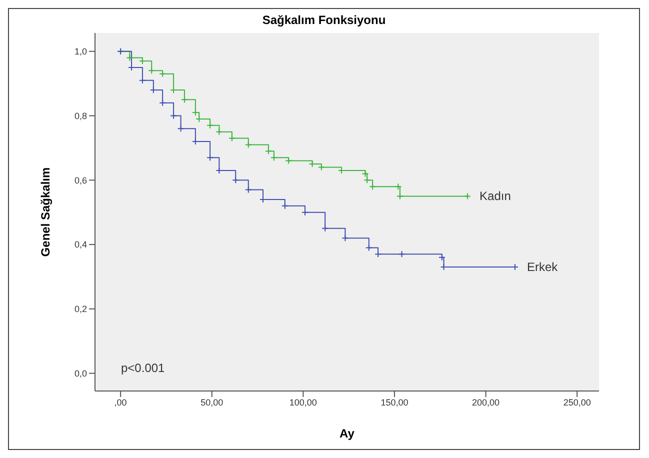 This screenshot has width=649, height=458. What do you see at coordinates (80, 373) in the screenshot?
I see `y-tick-label: 0,0` at bounding box center [80, 373].